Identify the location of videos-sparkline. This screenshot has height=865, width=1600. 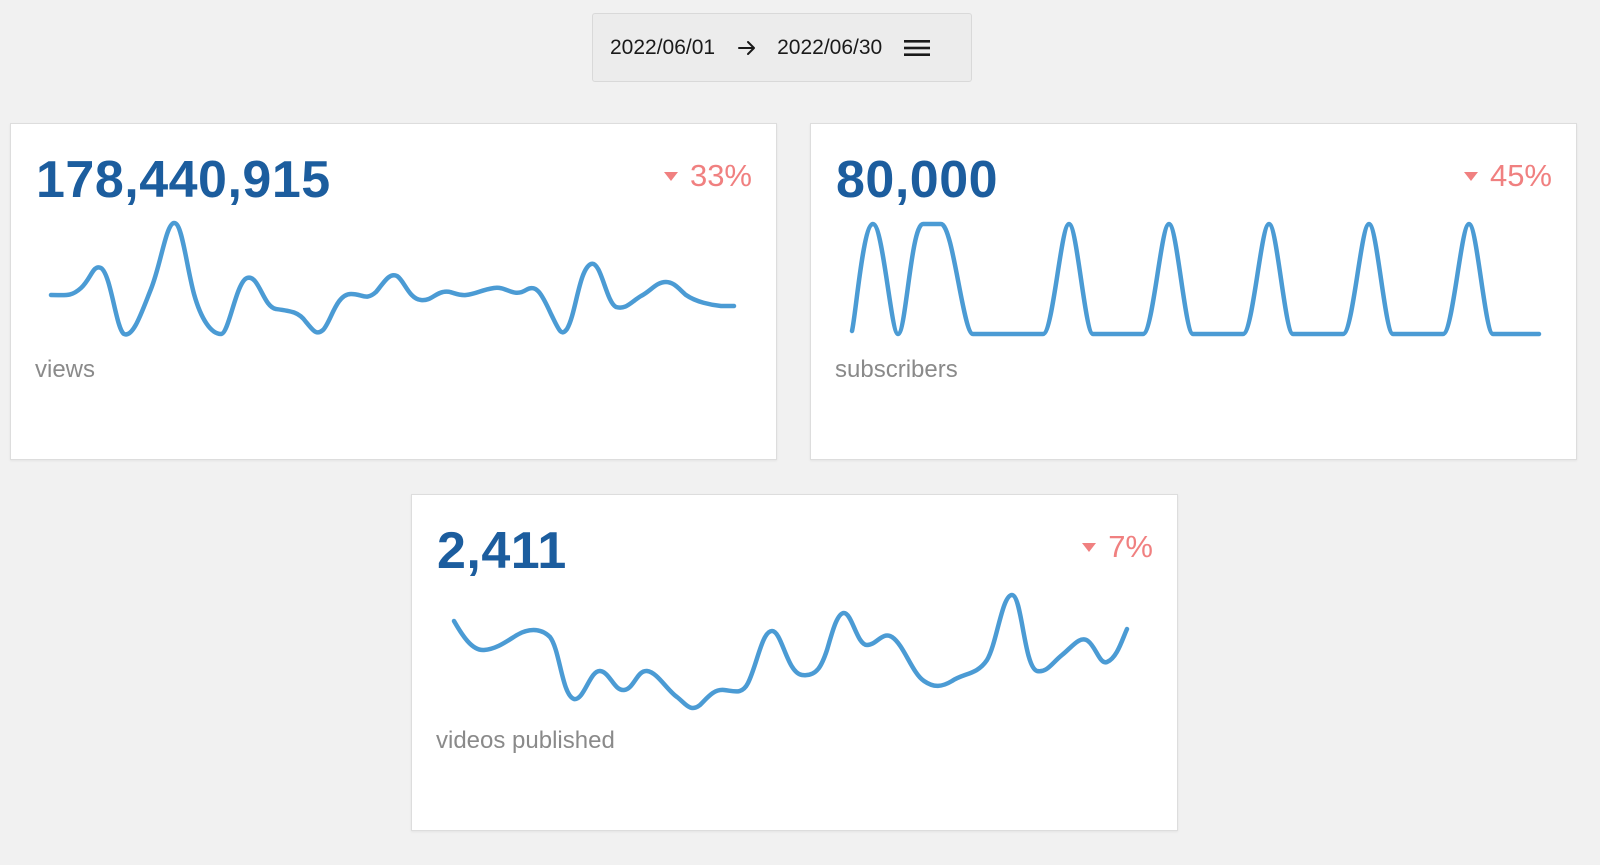
(790, 651).